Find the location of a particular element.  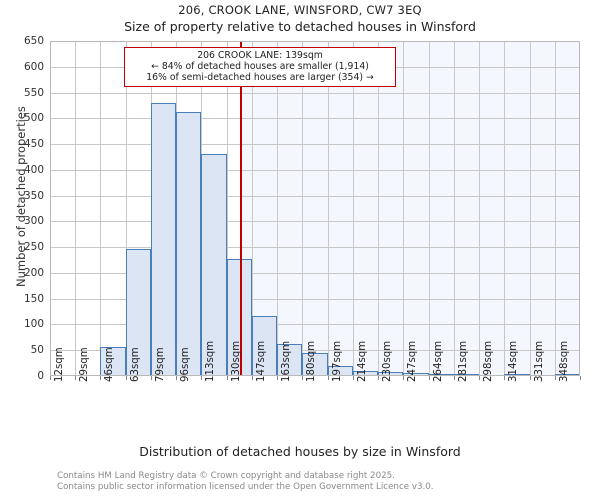

x-axis-tick-label: 12sqm is located at coordinates (59, 364).